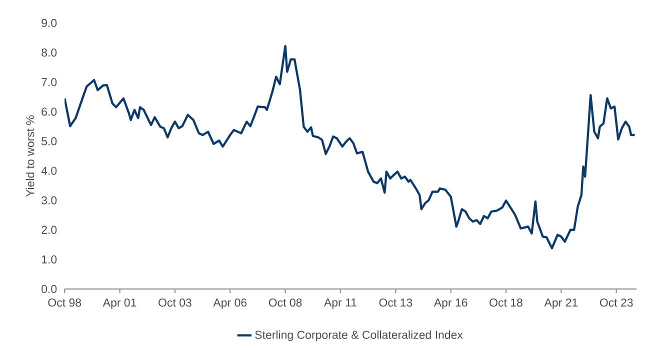 The height and width of the screenshot is (350, 650). Describe the element at coordinates (65, 302) in the screenshot. I see `x-tick-label: Oct 98` at that location.